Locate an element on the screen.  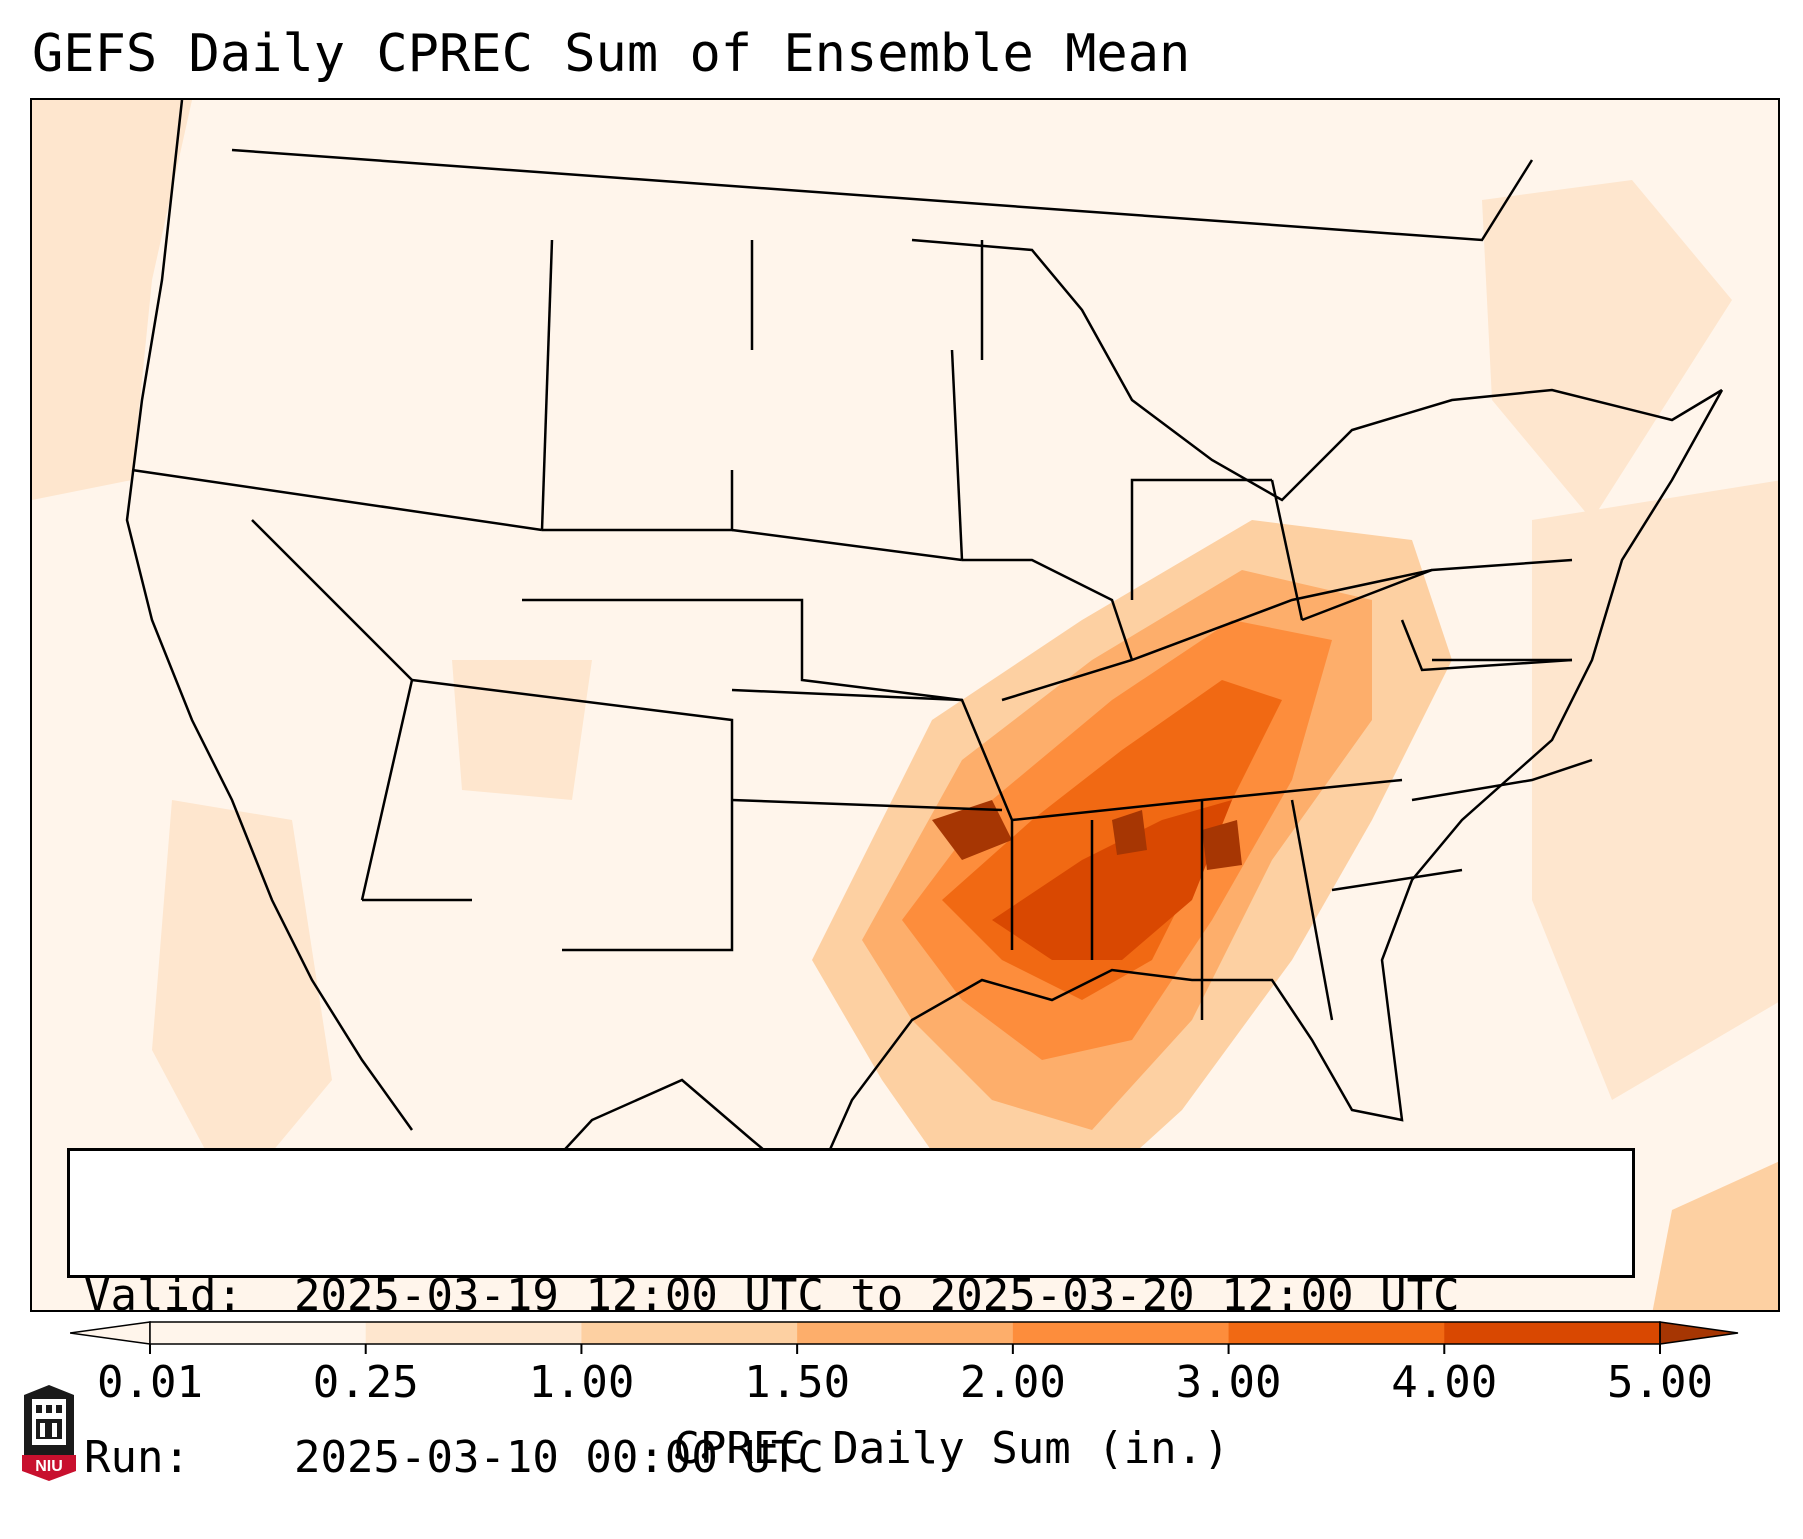
run-line: Run: 2025-03-10 00:00 UTC is located at coordinates (858, 1458).